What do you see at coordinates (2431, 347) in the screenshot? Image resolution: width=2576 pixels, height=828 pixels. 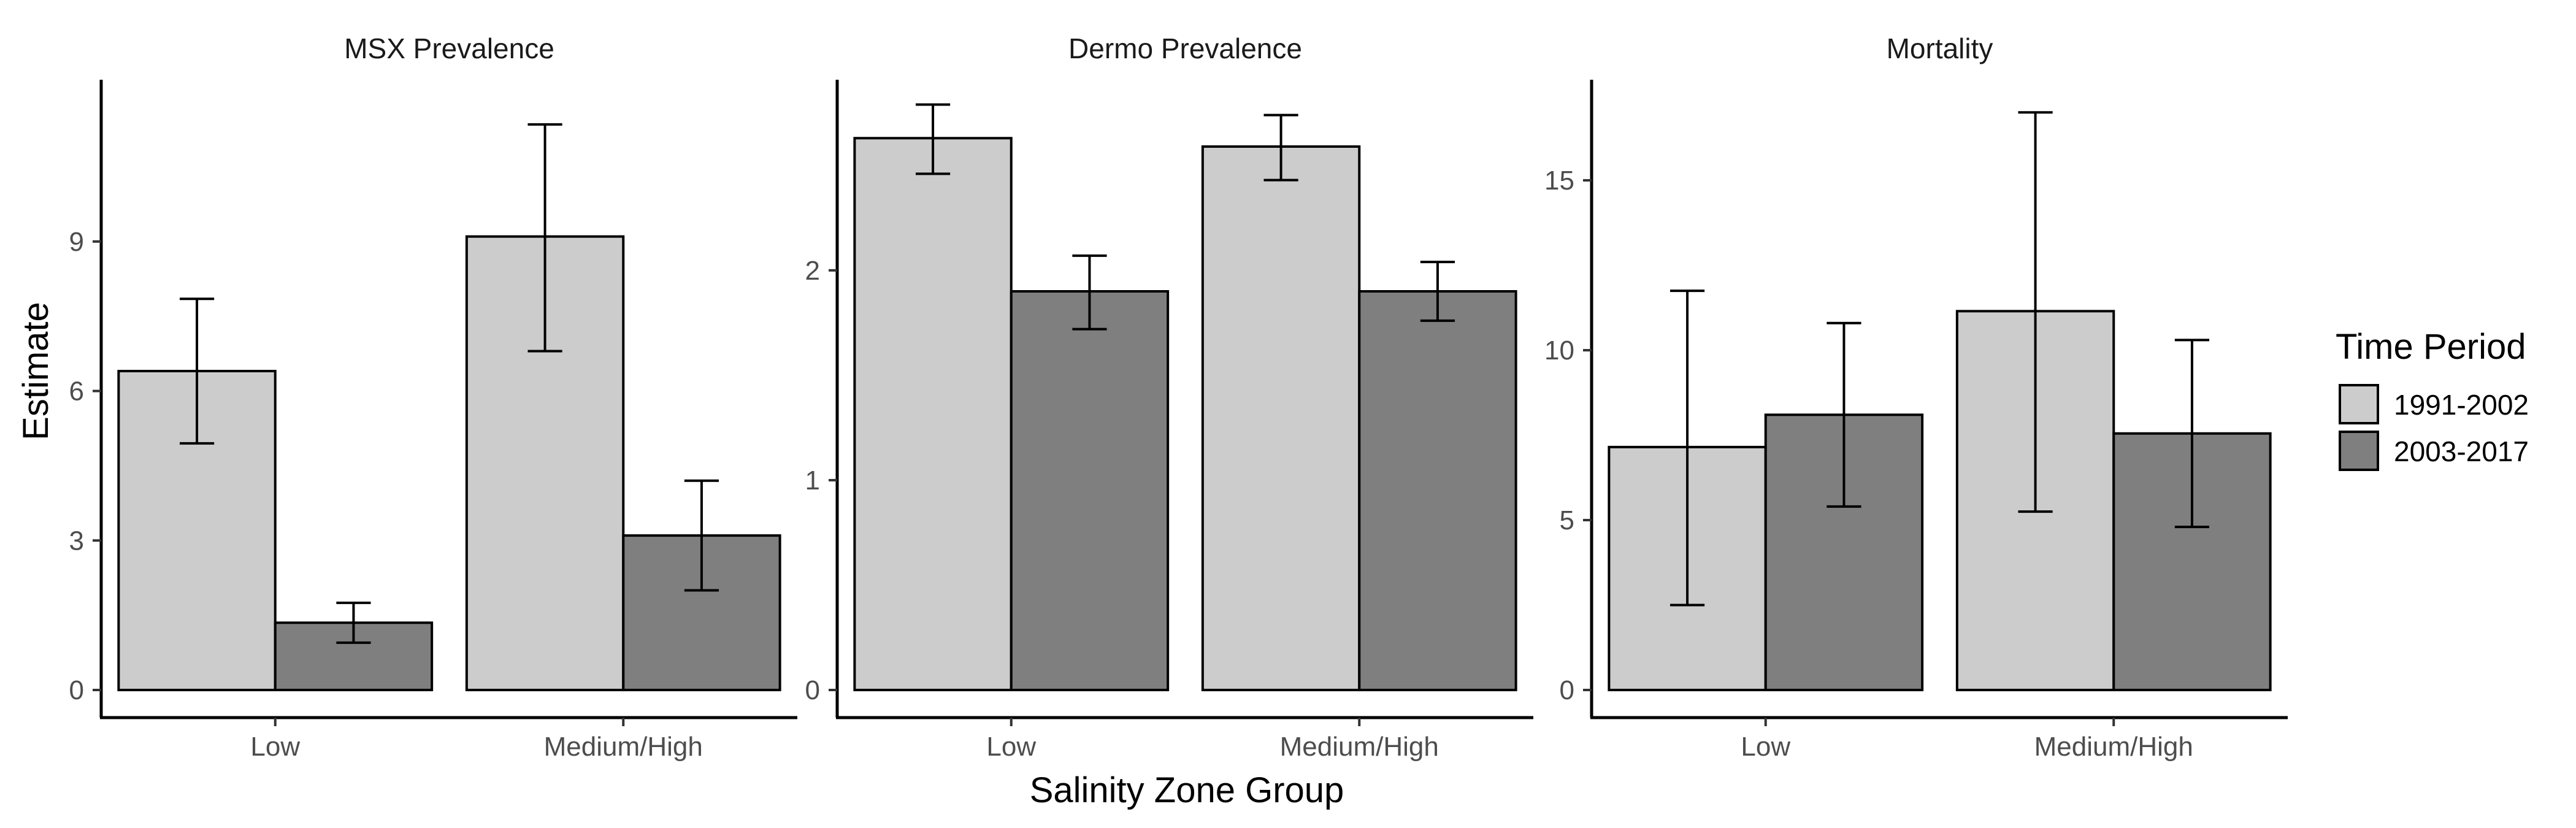 I see `legend-title: Time Period` at bounding box center [2431, 347].